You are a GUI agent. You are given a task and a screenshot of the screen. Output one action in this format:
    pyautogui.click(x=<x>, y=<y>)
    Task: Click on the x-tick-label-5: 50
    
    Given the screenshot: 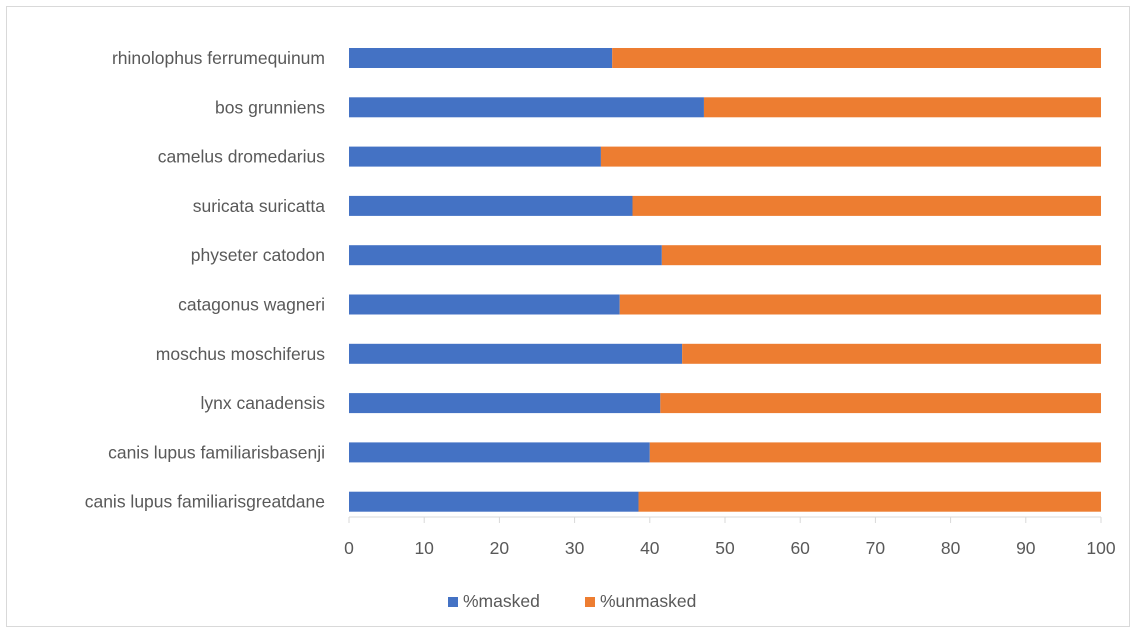 What is the action you would take?
    pyautogui.click(x=725, y=548)
    